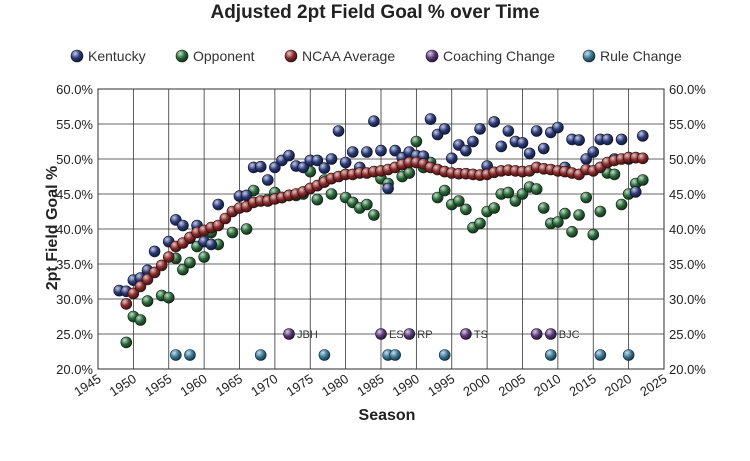  Describe the element at coordinates (687, 159) in the screenshot. I see `y-tick-label-right: 50.0%` at that location.